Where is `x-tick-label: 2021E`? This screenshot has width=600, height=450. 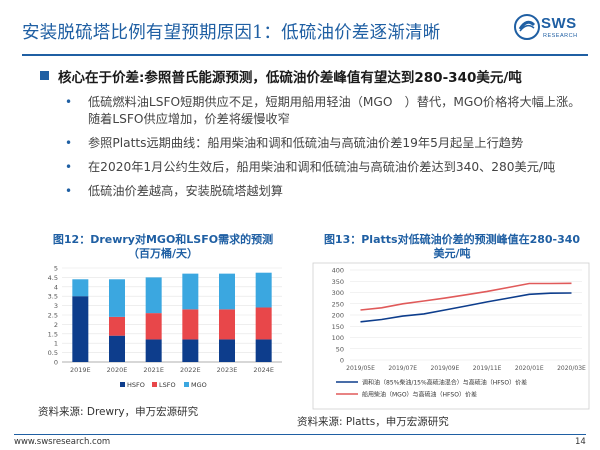 x-tick-label: 2021E is located at coordinates (153, 370).